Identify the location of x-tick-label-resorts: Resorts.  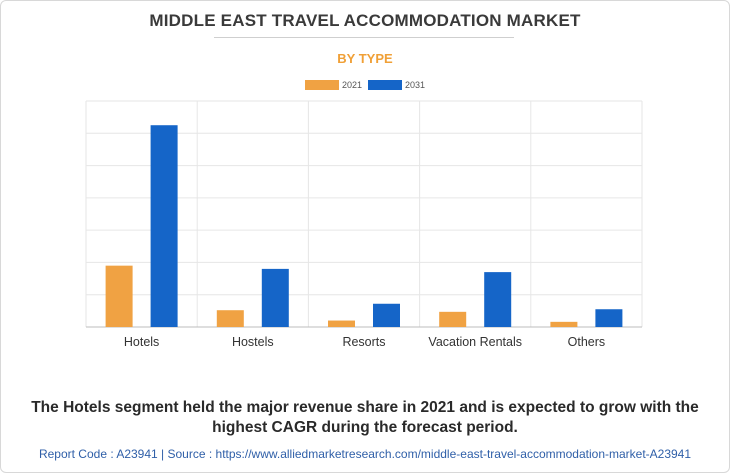
(363, 342).